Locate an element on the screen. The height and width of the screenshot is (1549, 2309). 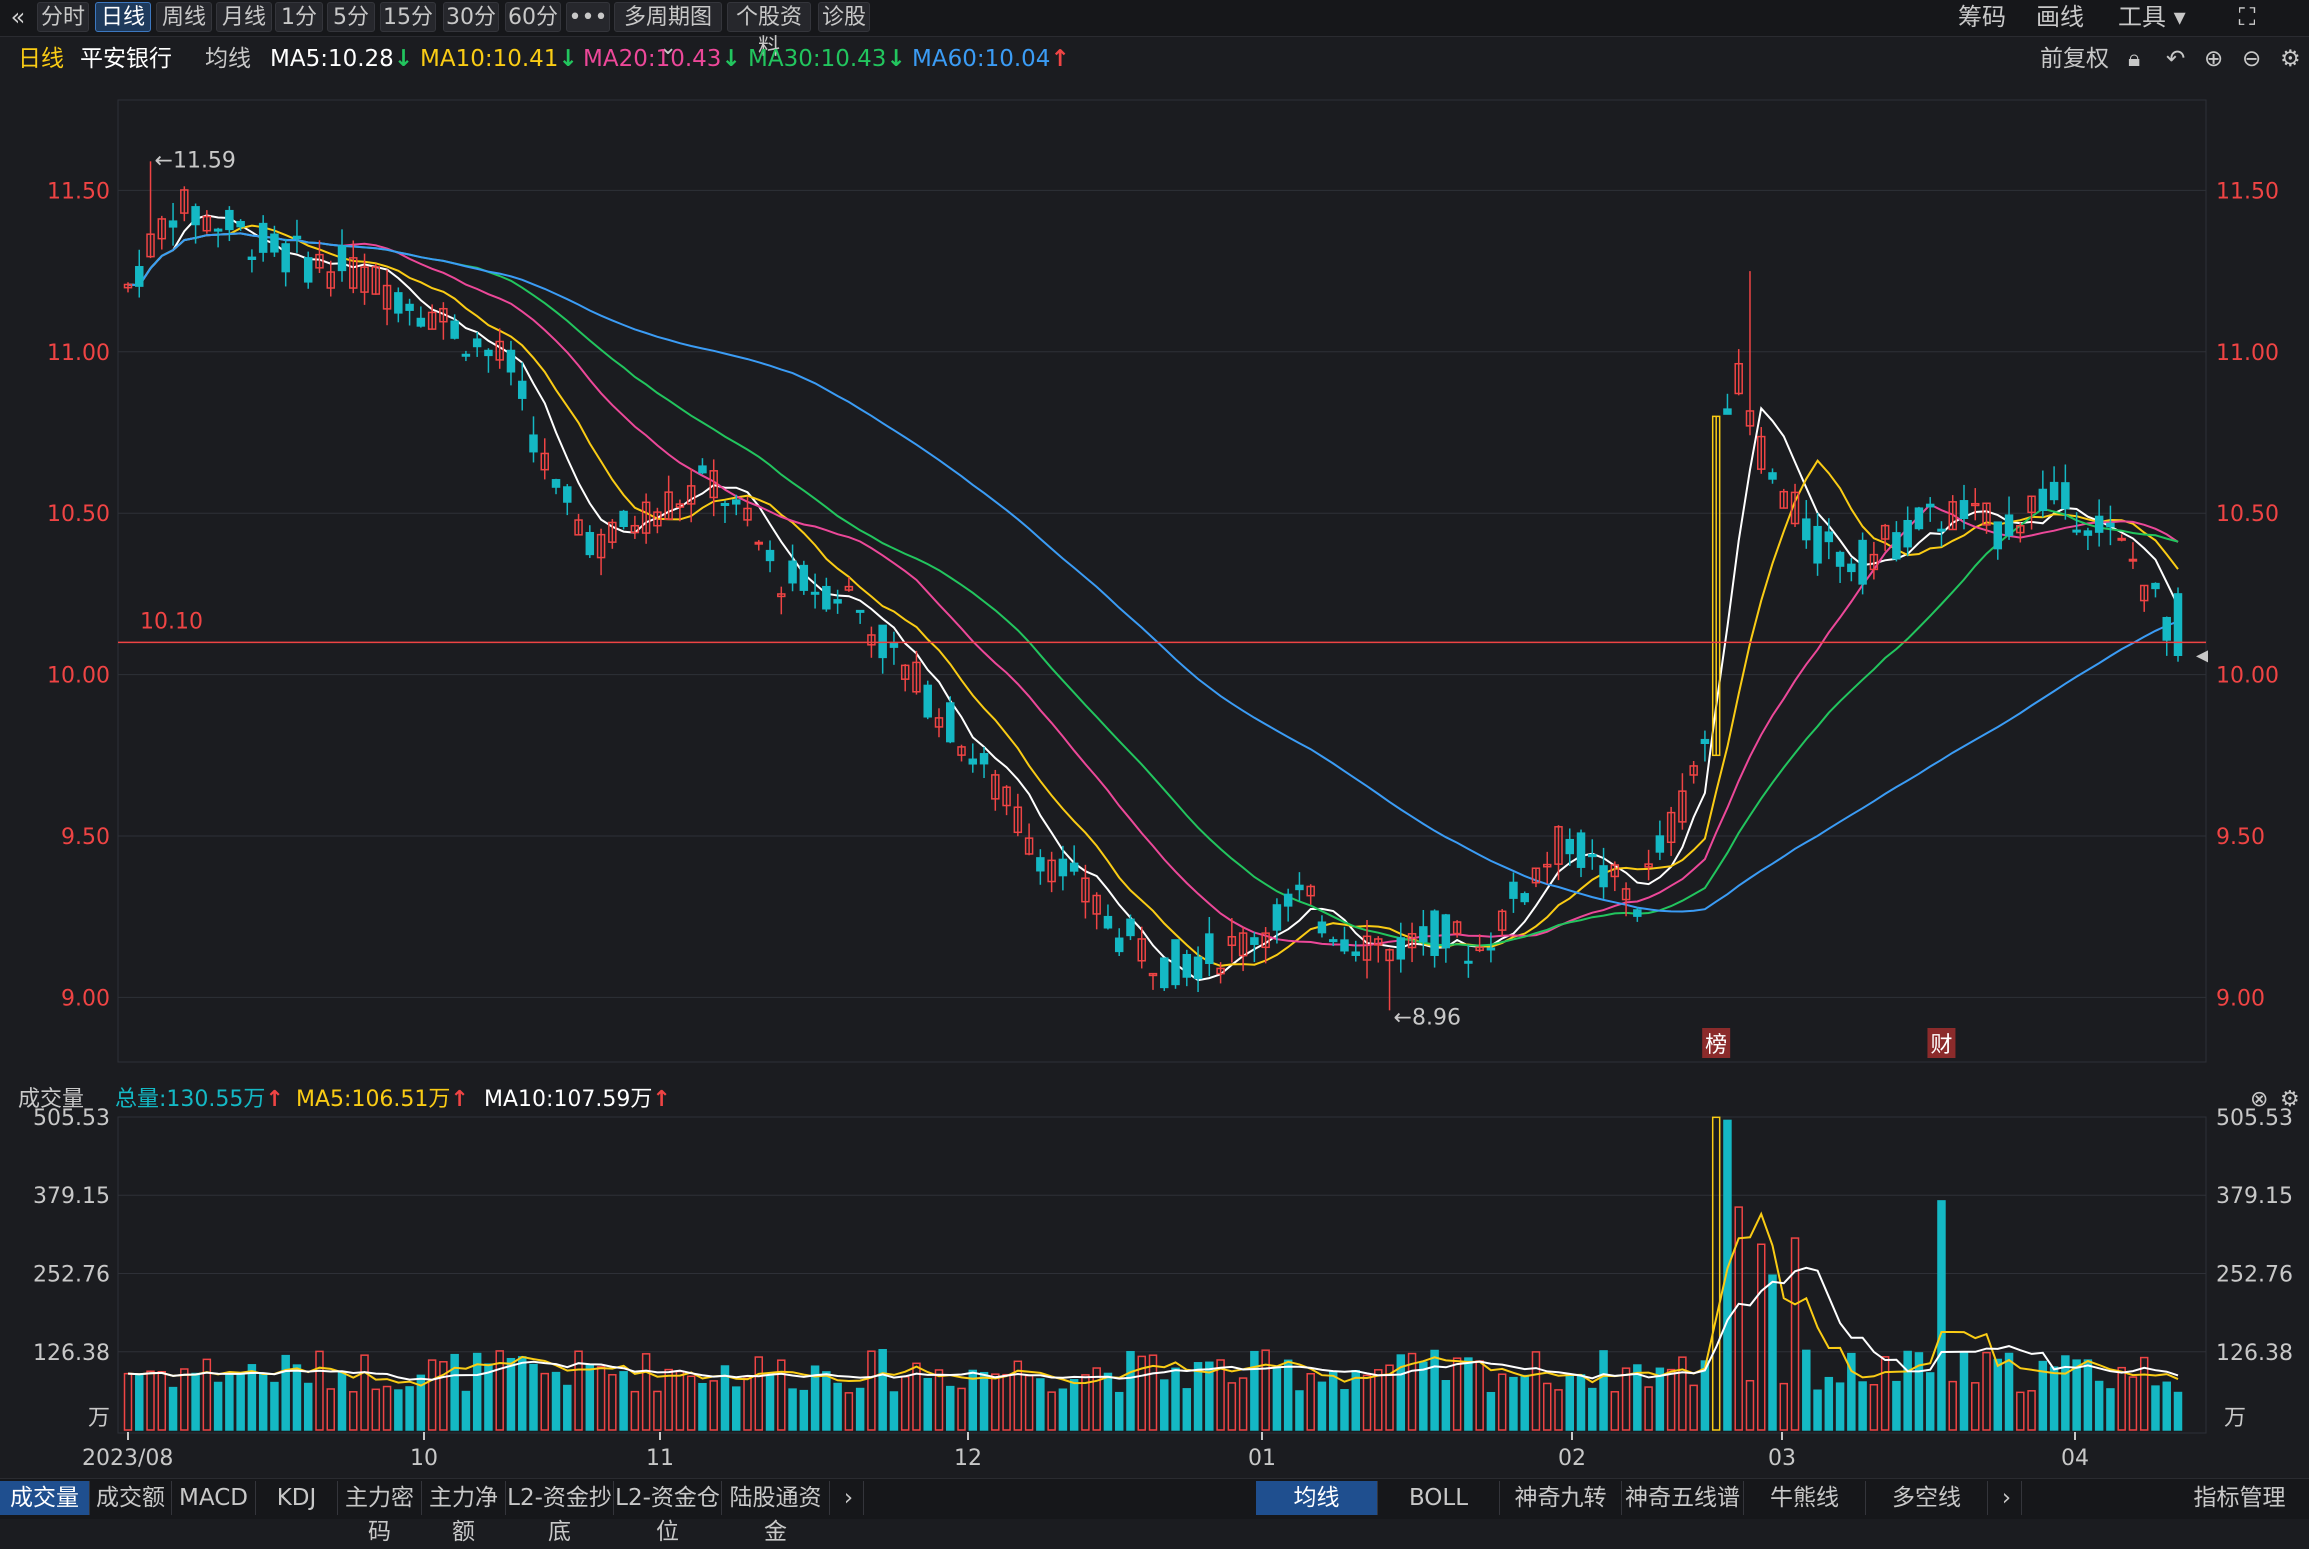
chips-button: 筹码 is located at coordinates (1982, 17).